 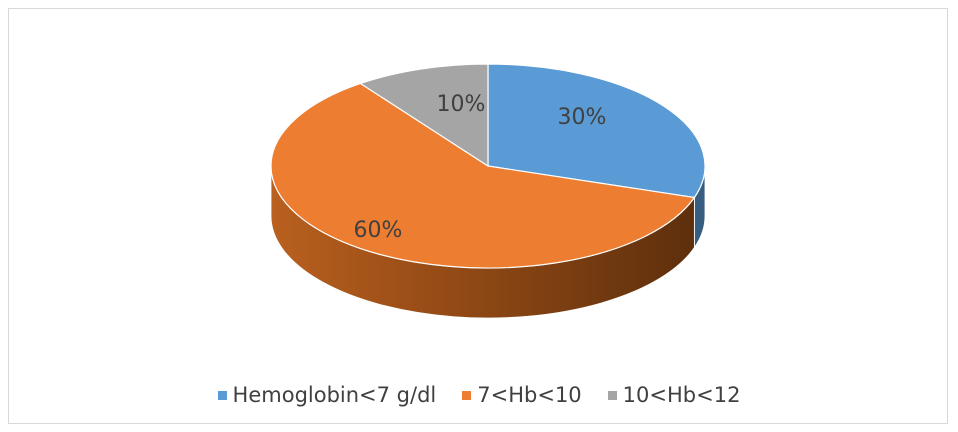 I want to click on legend-item-3: 10<Hb<12, so click(x=674, y=395).